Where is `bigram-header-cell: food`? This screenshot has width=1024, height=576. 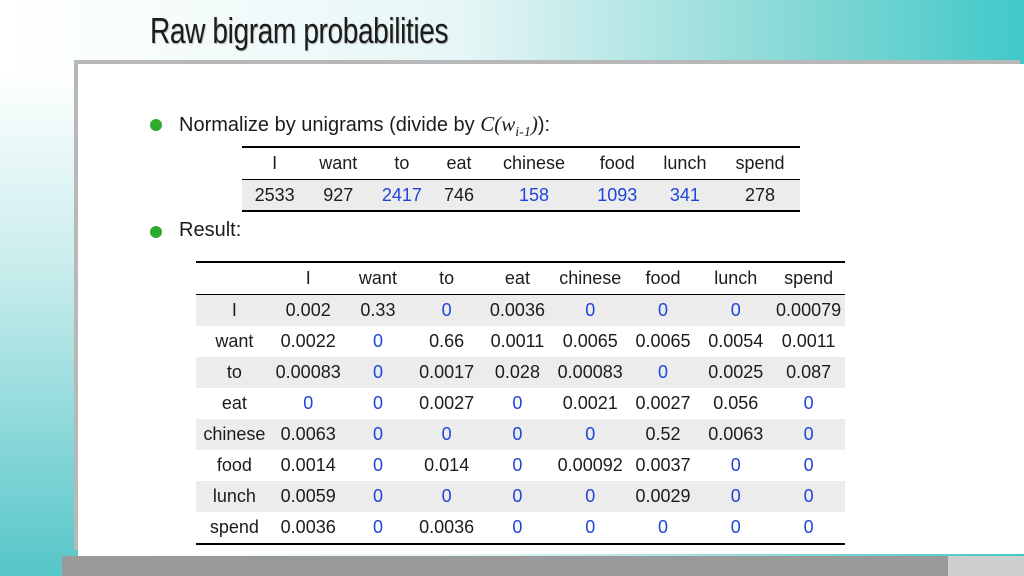
bigram-header-cell: food is located at coordinates (663, 278).